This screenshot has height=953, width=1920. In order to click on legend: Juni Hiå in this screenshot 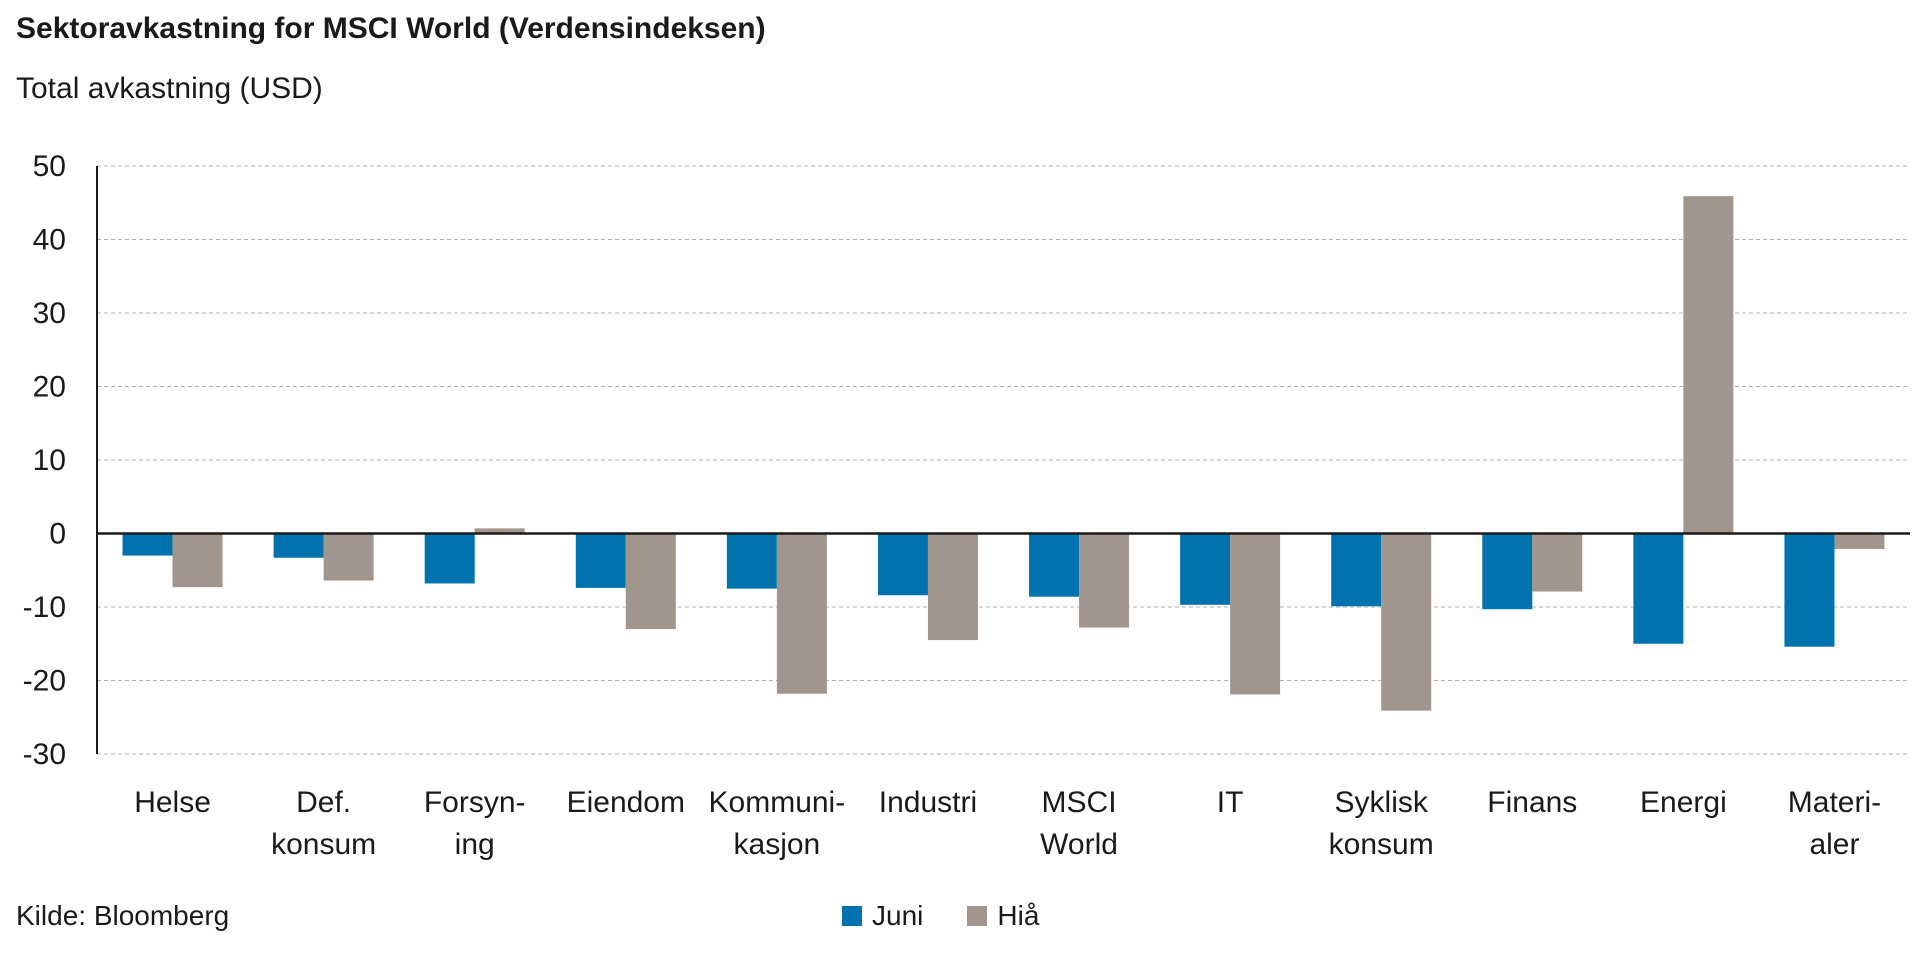, I will do `click(940, 916)`.